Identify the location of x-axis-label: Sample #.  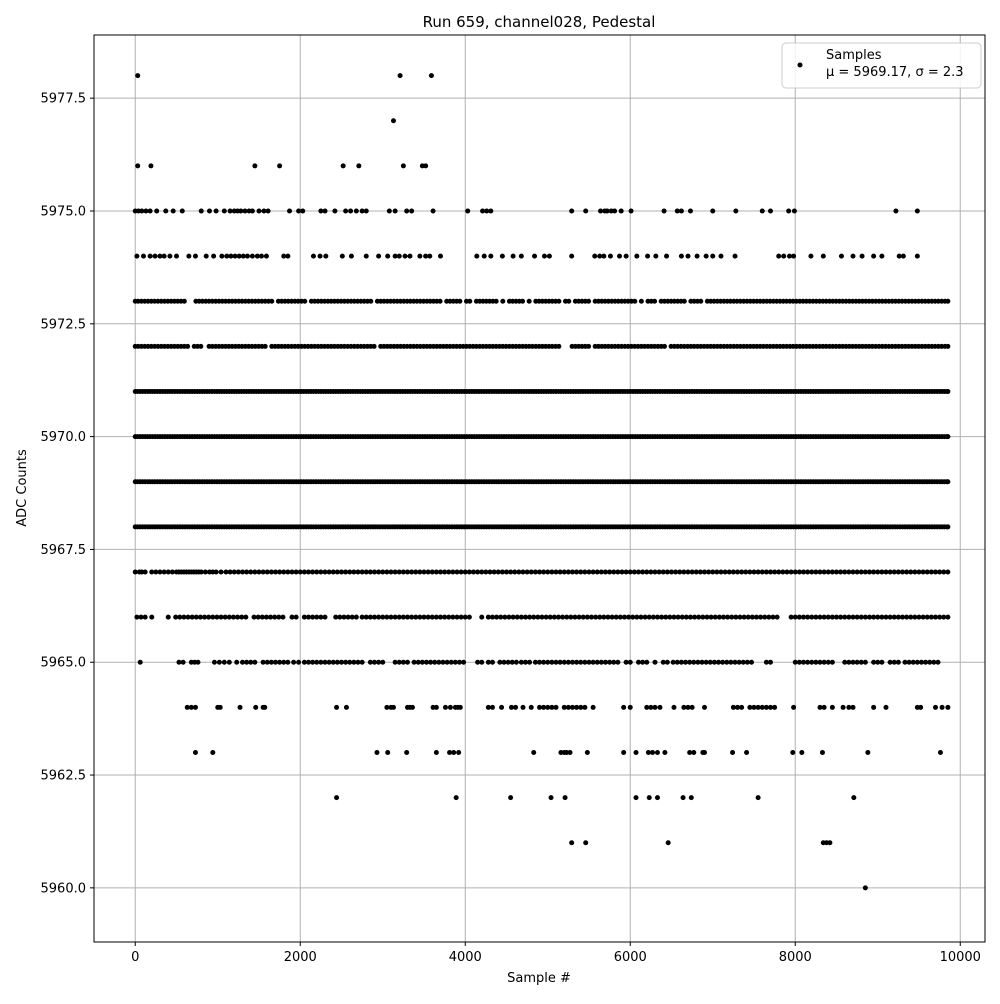
(539, 978).